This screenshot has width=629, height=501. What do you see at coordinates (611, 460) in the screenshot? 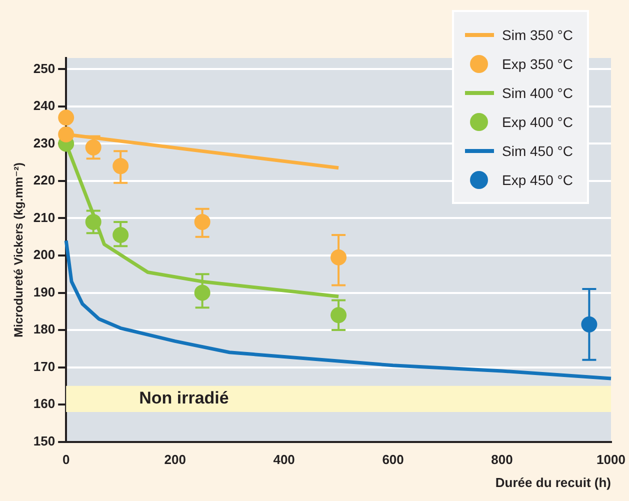
I see `x-tick-label: 1000` at bounding box center [611, 460].